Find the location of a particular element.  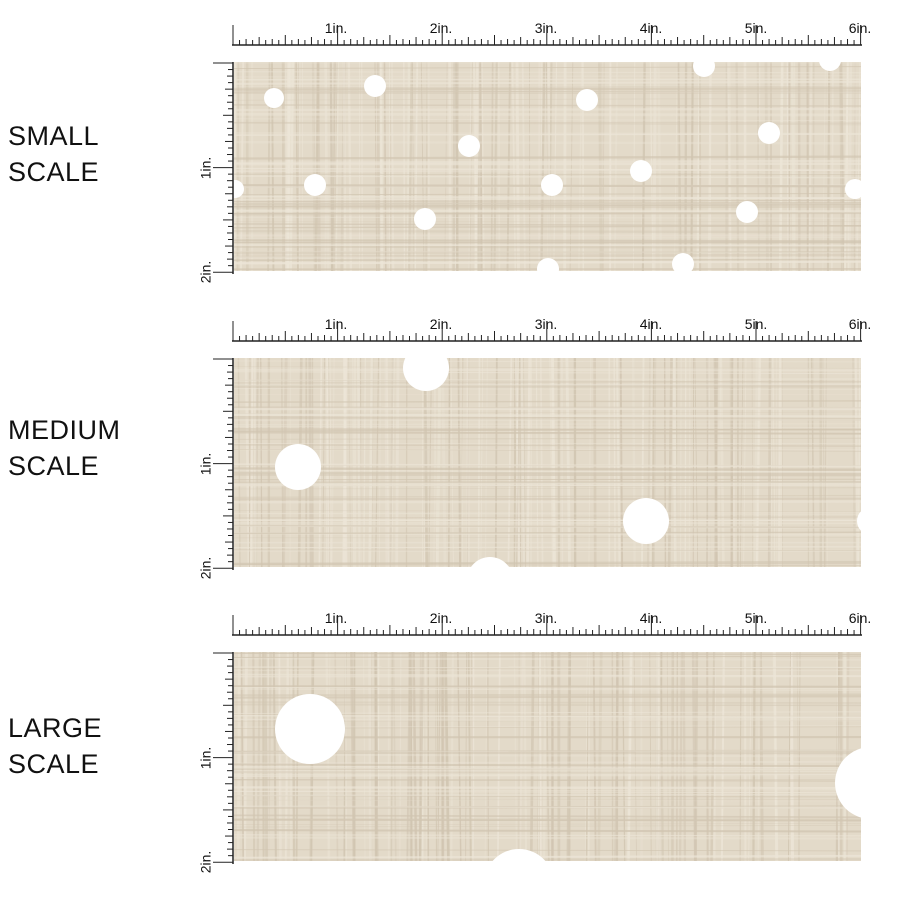

ruler-label-6in: 6in. is located at coordinates (860, 324).